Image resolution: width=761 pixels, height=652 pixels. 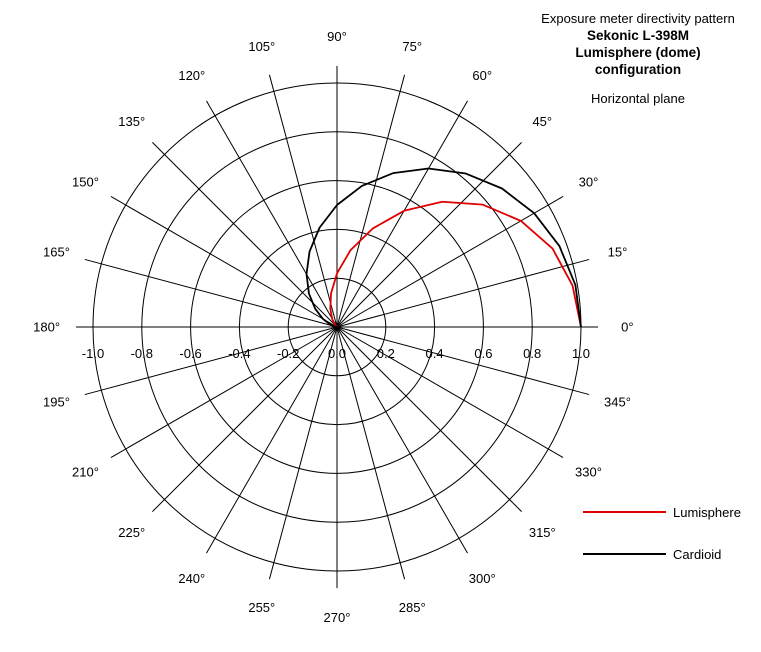 I want to click on radial-tick-labels: -1.0 -0.8 -0.6 -0.4 -0.2 0.0 0.2 0.4 0.6 0.8 1.0, so click(x=336, y=353).